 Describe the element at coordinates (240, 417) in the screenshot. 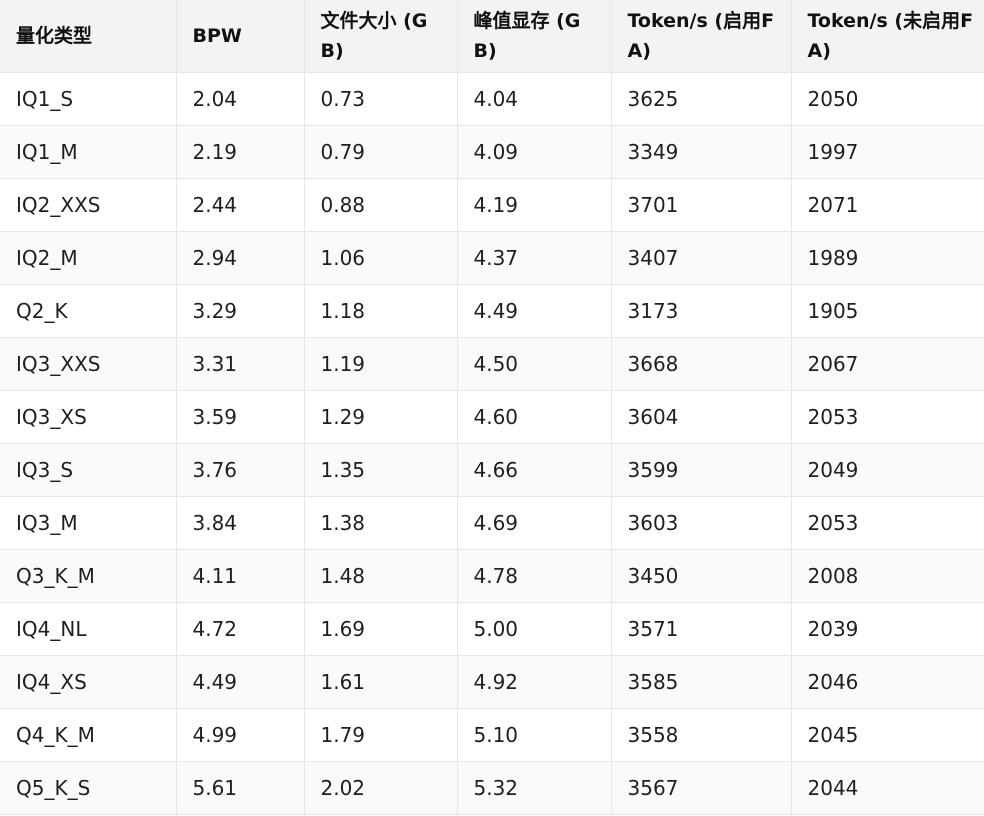

I see `bpw-cell: 3.59` at that location.